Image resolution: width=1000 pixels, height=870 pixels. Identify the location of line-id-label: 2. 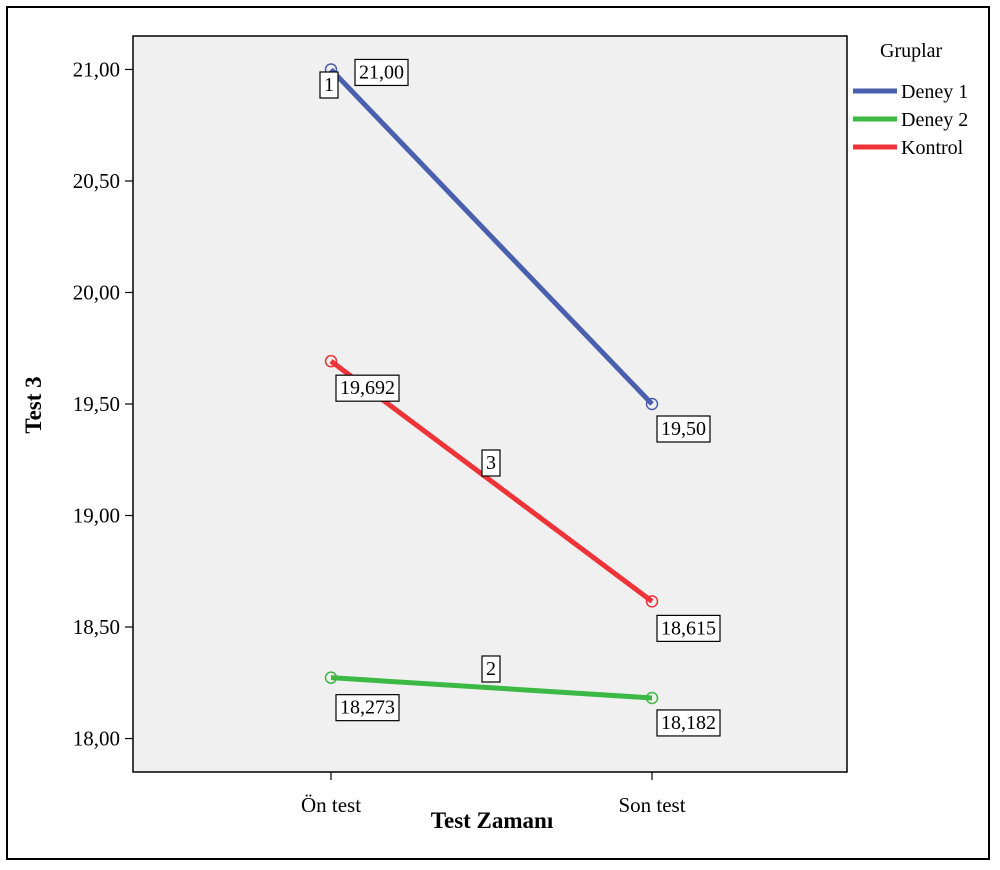
(491, 669).